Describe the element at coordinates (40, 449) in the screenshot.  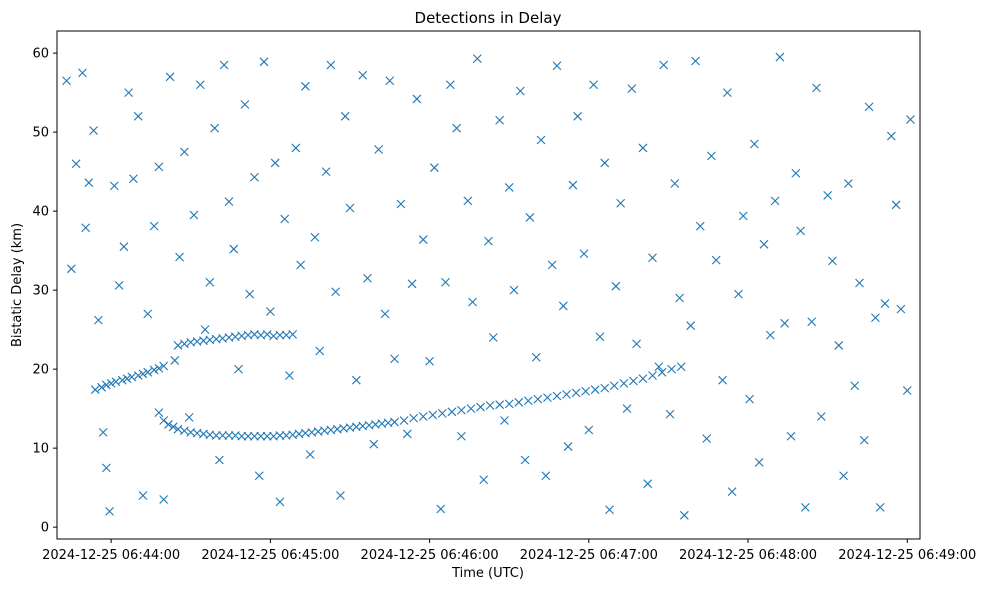
I see `y-tick-label: 10` at that location.